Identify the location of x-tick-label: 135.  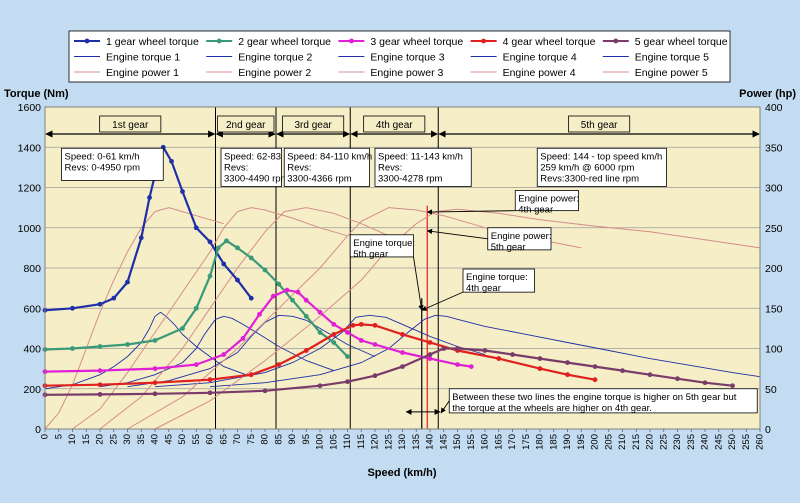
(416, 442).